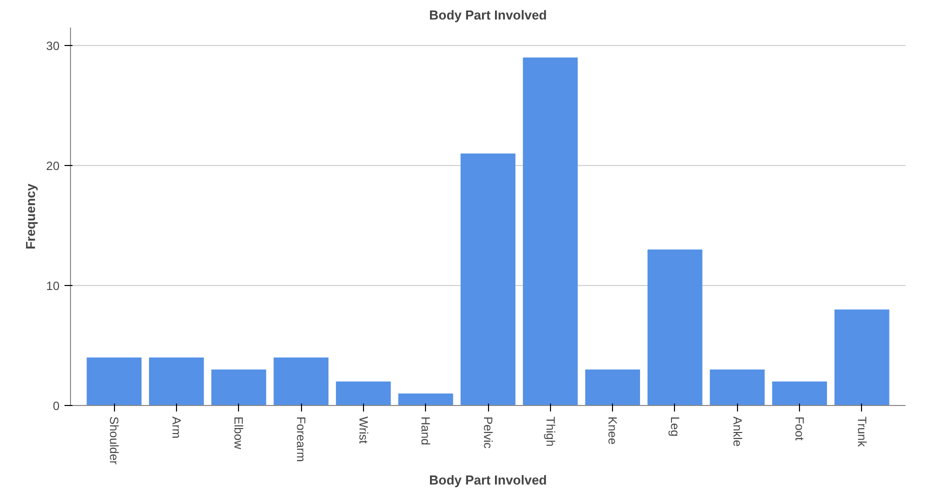 This screenshot has width=938, height=498. I want to click on x-tick-label: Knee, so click(613, 430).